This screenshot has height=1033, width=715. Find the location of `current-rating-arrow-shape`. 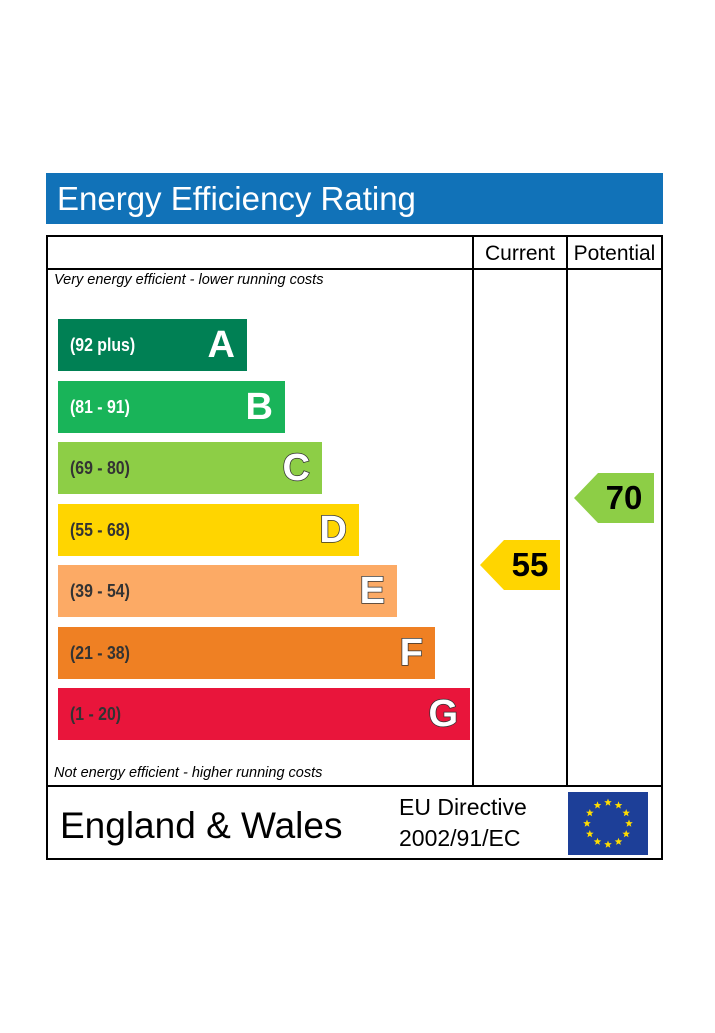

current-rating-arrow-shape is located at coordinates (520, 565).